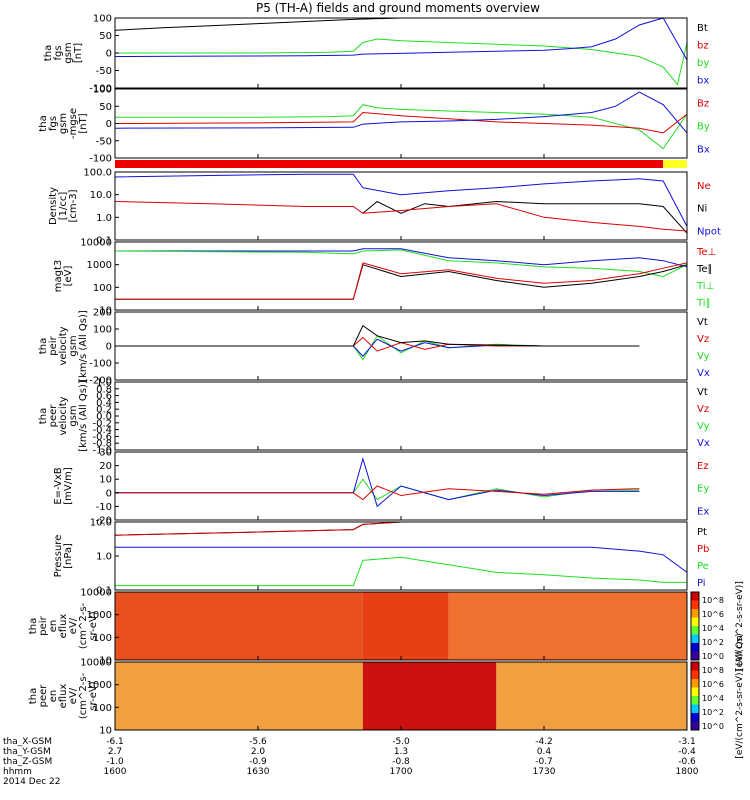 The height and width of the screenshot is (800, 750). I want to click on colorbar-frame, so click(695, 626).